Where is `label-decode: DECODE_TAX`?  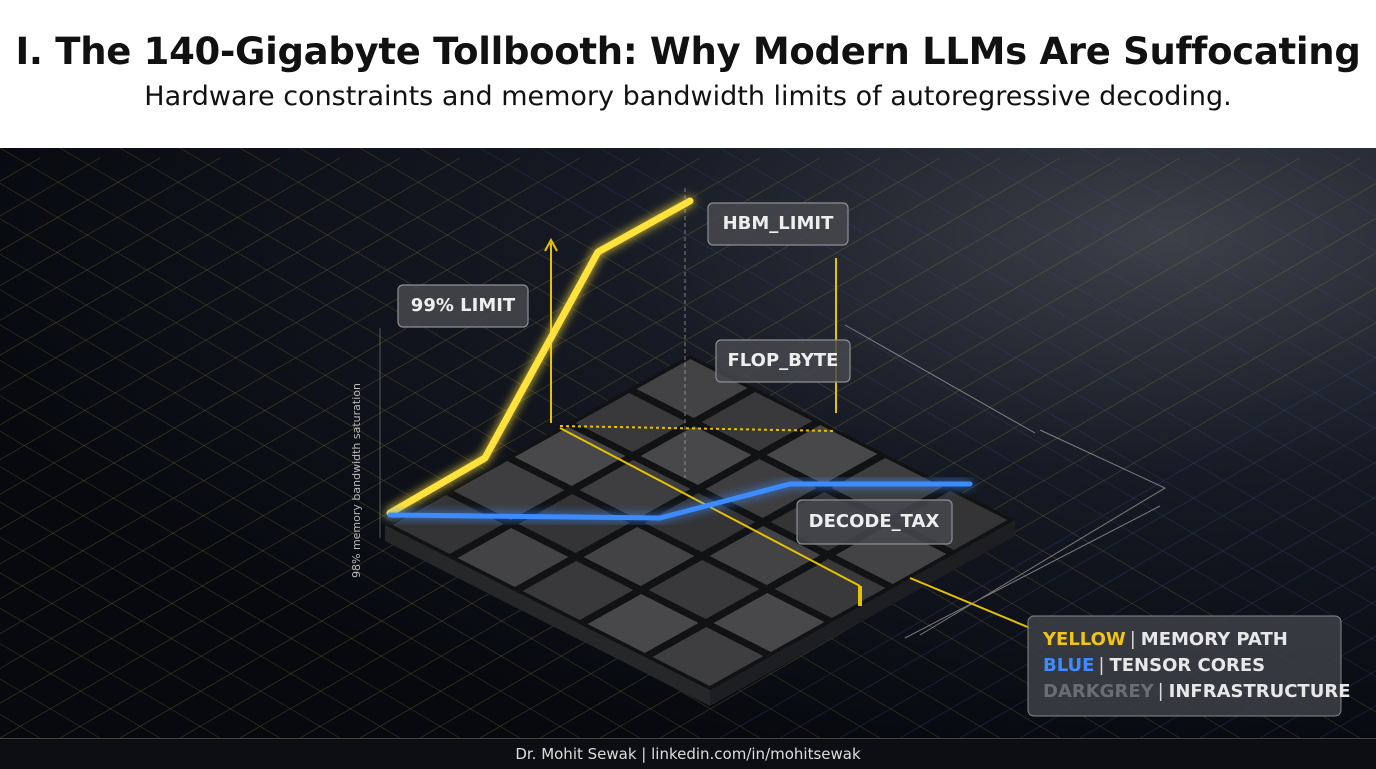
label-decode: DECODE_TAX is located at coordinates (874, 522).